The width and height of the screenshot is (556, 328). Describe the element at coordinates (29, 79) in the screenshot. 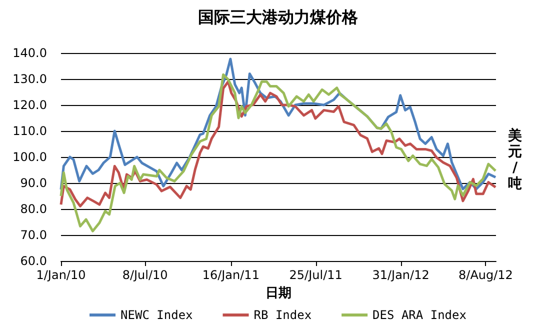

I see `y-tick-label: 130.0` at that location.